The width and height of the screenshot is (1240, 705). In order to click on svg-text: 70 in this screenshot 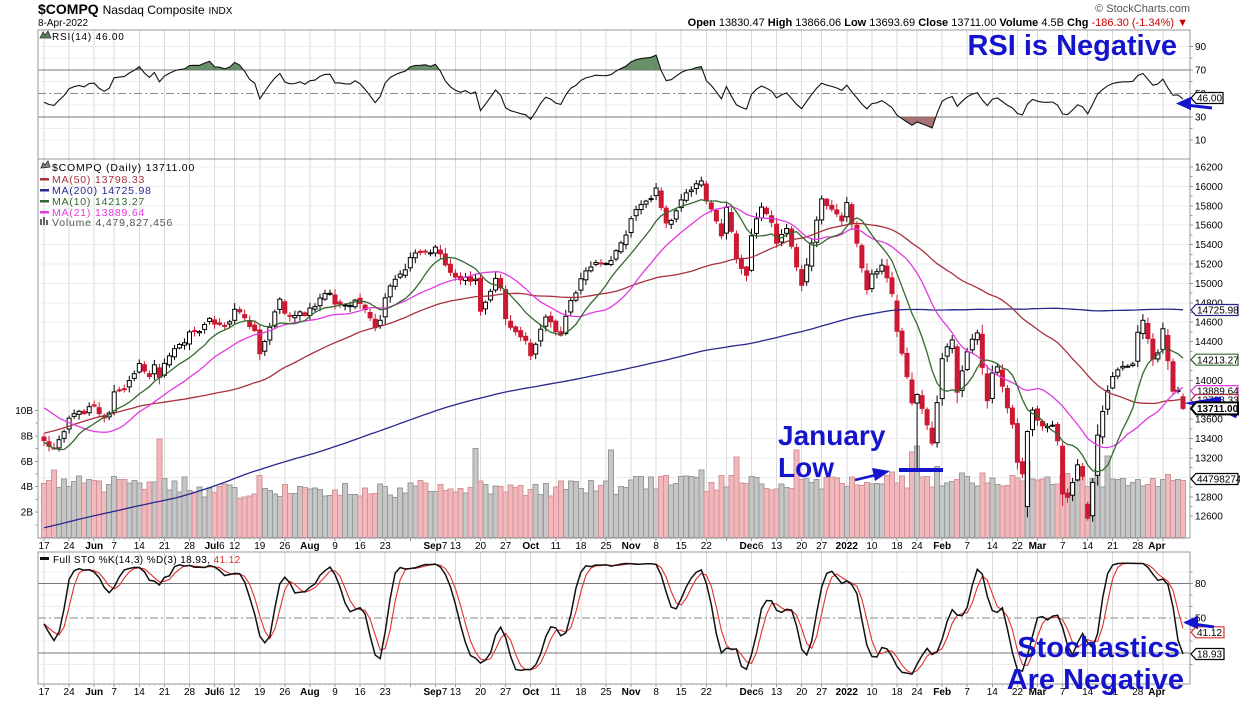, I will do `click(1201, 70)`.